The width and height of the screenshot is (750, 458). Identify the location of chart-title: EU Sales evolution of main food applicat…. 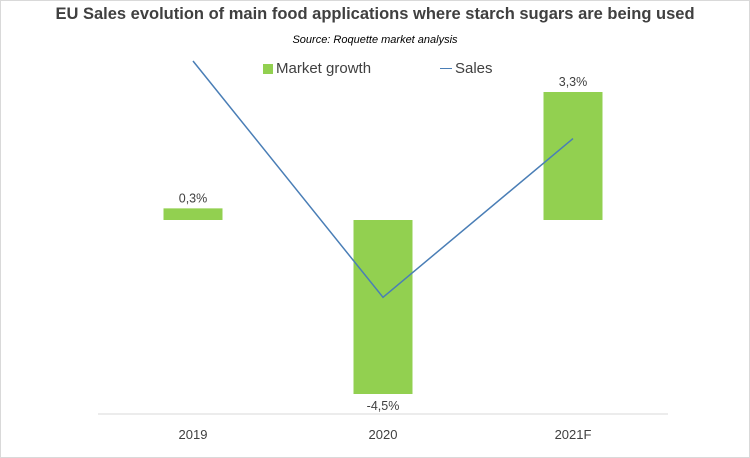
(375, 14).